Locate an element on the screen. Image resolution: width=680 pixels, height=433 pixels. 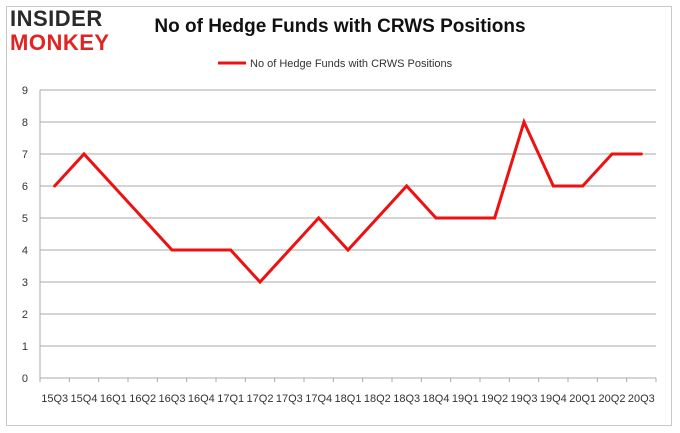
y-tick-label-9: 9 is located at coordinates (25, 91).